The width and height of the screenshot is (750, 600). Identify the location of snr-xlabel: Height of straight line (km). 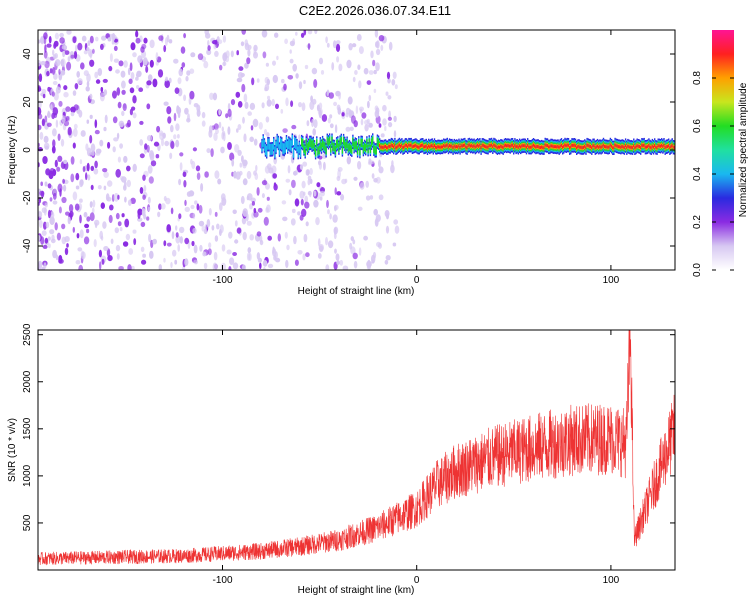
(356, 590).